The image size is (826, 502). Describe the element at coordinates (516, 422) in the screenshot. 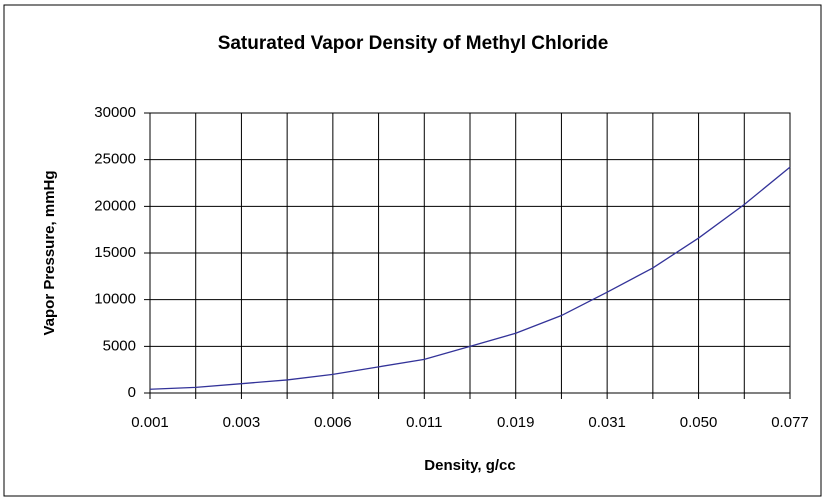

I see `x-tick-label: 0.019` at that location.